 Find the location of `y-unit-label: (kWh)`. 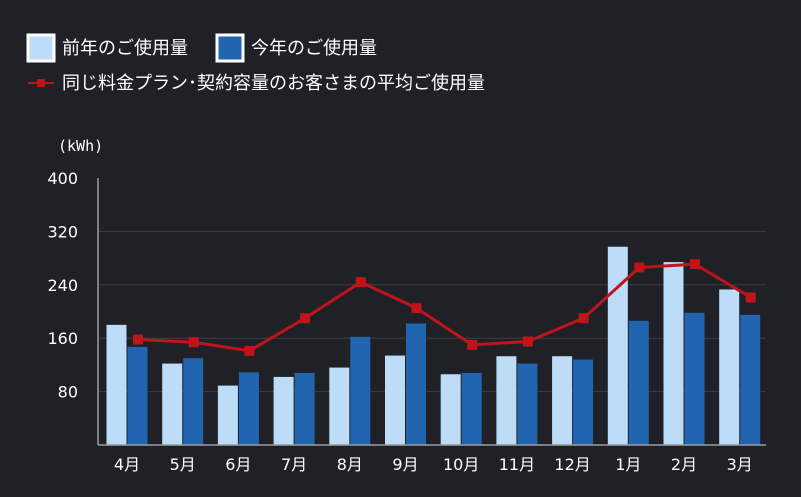

y-unit-label: (kWh) is located at coordinates (80, 146).